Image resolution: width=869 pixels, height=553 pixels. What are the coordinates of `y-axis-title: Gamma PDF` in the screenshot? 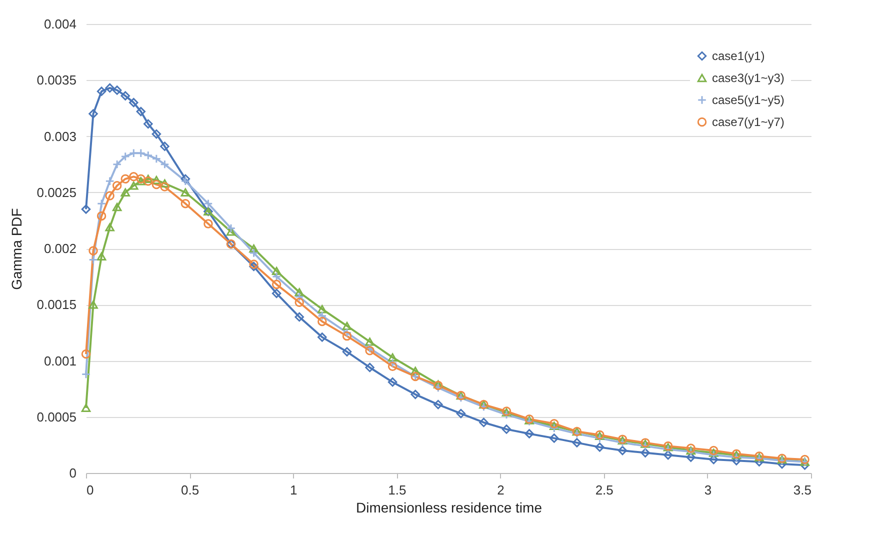 It's located at (16, 249).